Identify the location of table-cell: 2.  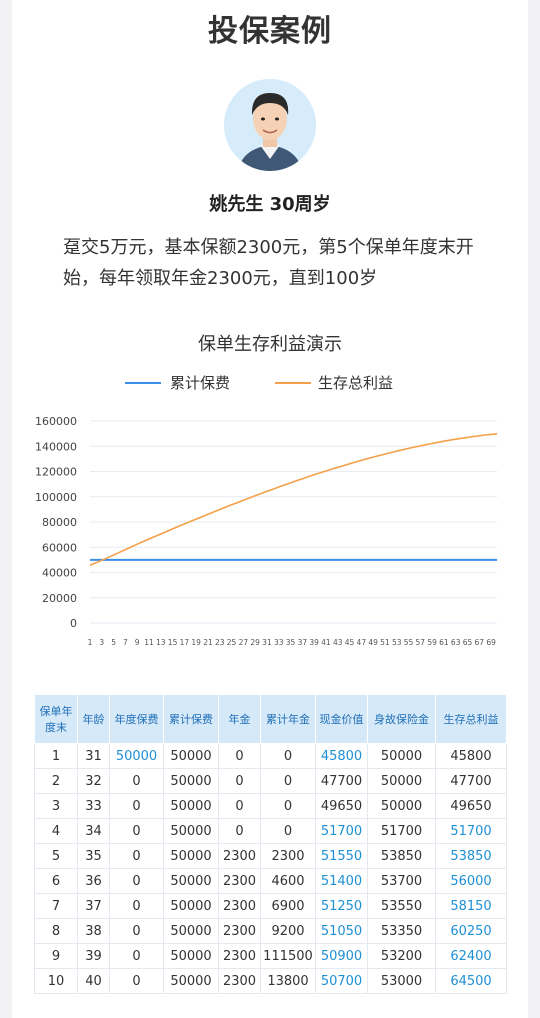
(56, 781).